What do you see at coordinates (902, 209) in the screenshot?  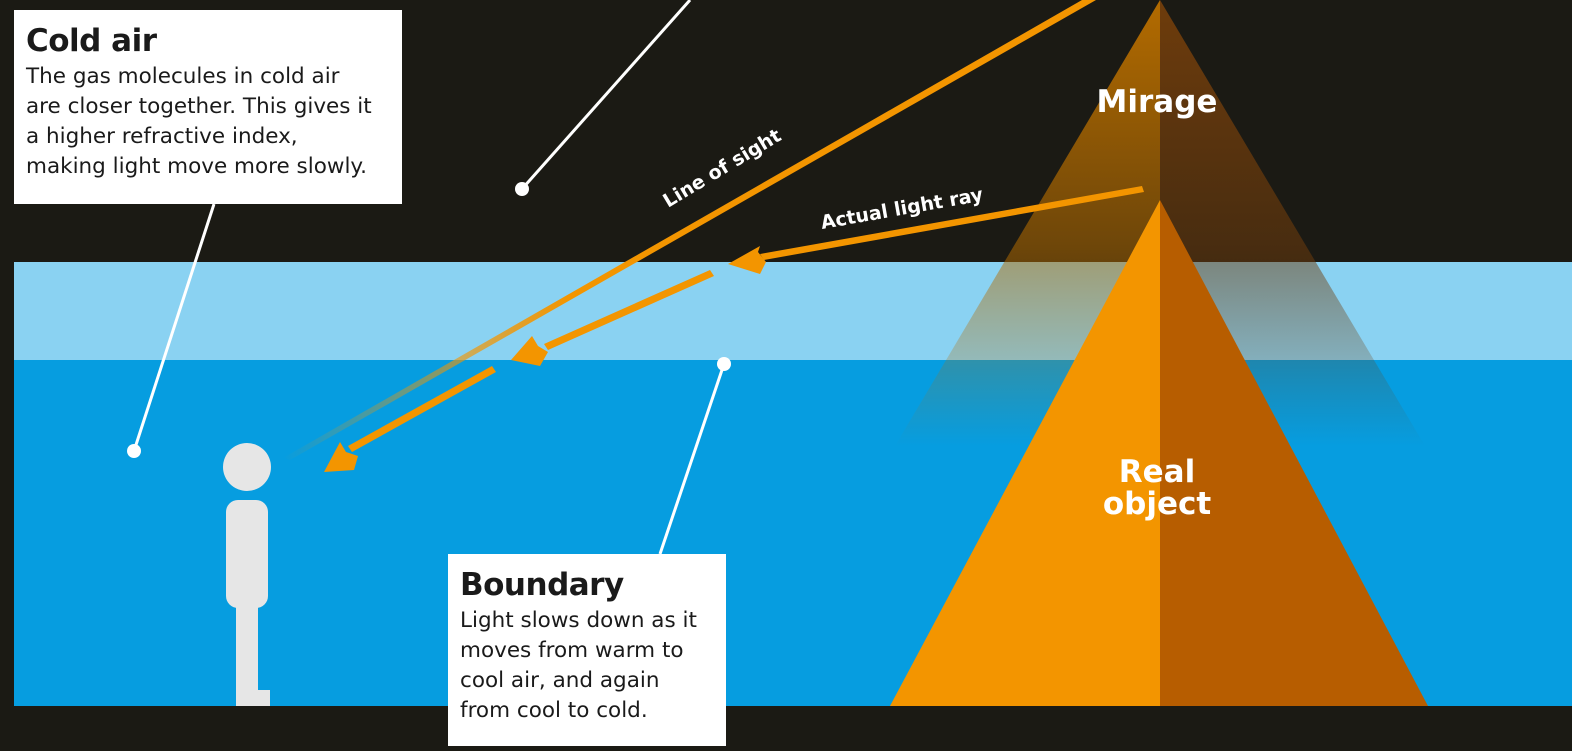 I see `actual-light-ray-label: Actual light ray` at bounding box center [902, 209].